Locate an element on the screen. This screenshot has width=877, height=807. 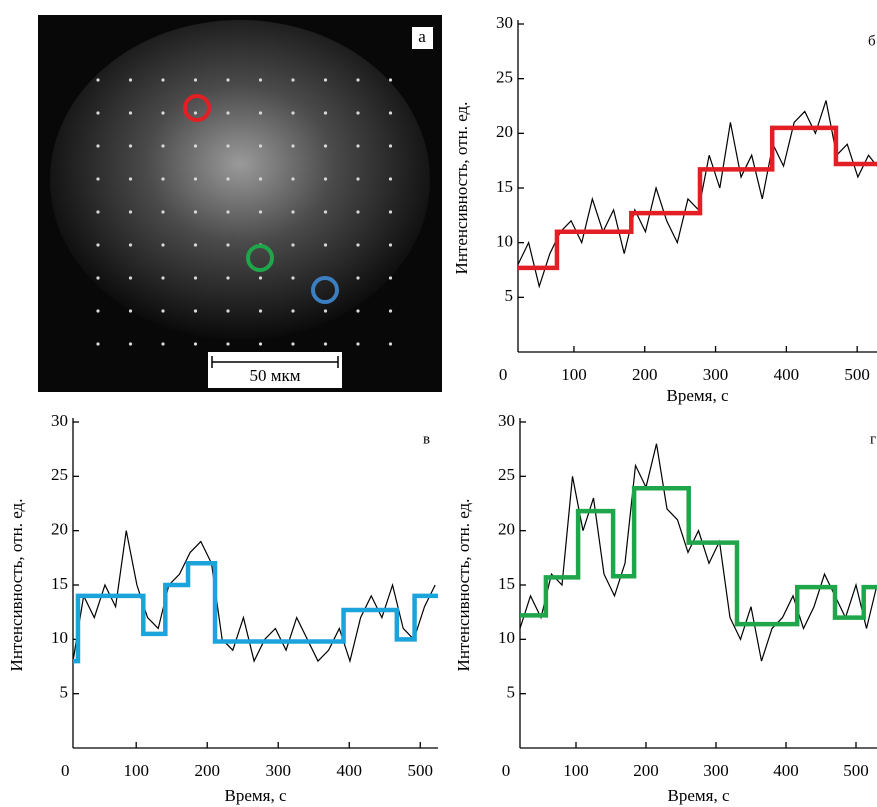
scale-bar-label: 50 мкм is located at coordinates (274, 375).